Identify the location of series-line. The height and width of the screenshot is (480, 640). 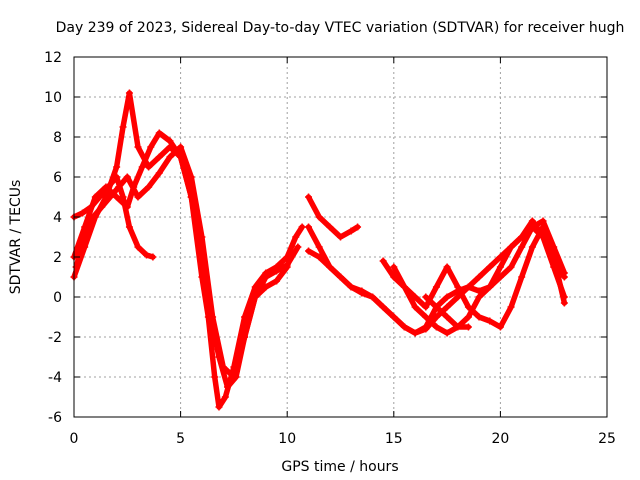
(495, 274).